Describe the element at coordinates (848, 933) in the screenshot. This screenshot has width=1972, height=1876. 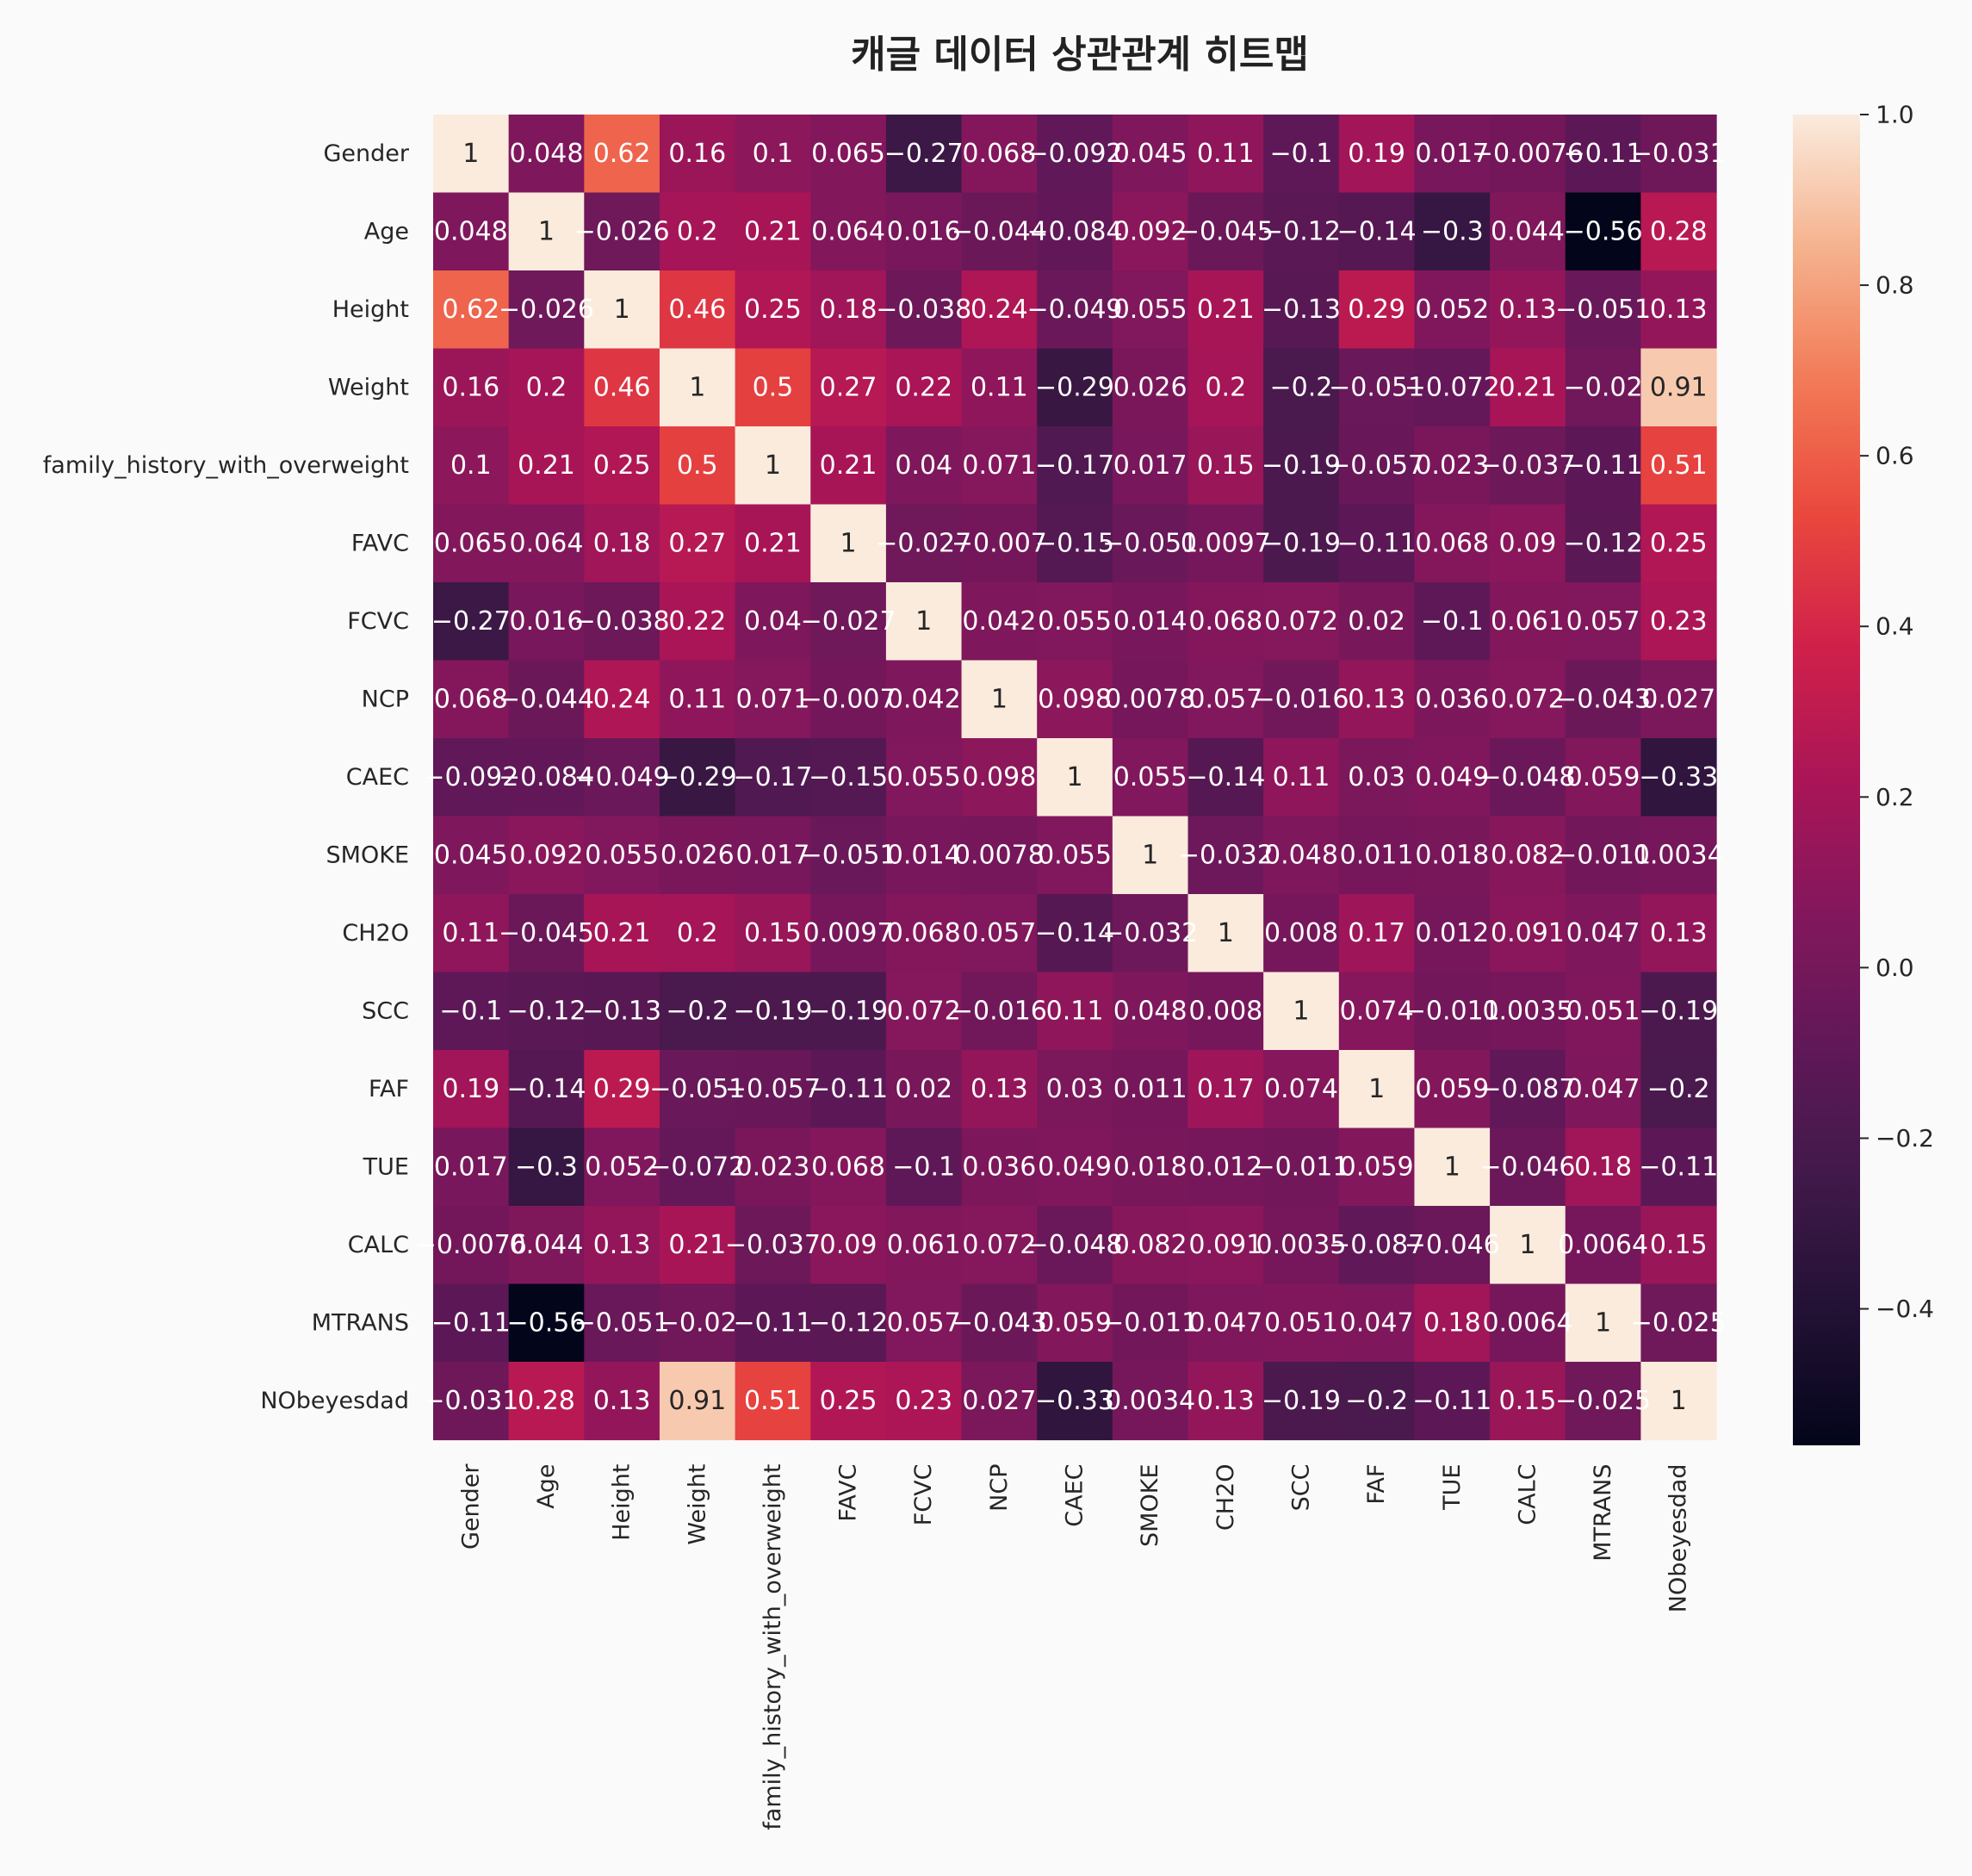
I see `cell-value-ch2o-favc: 0.0097` at that location.